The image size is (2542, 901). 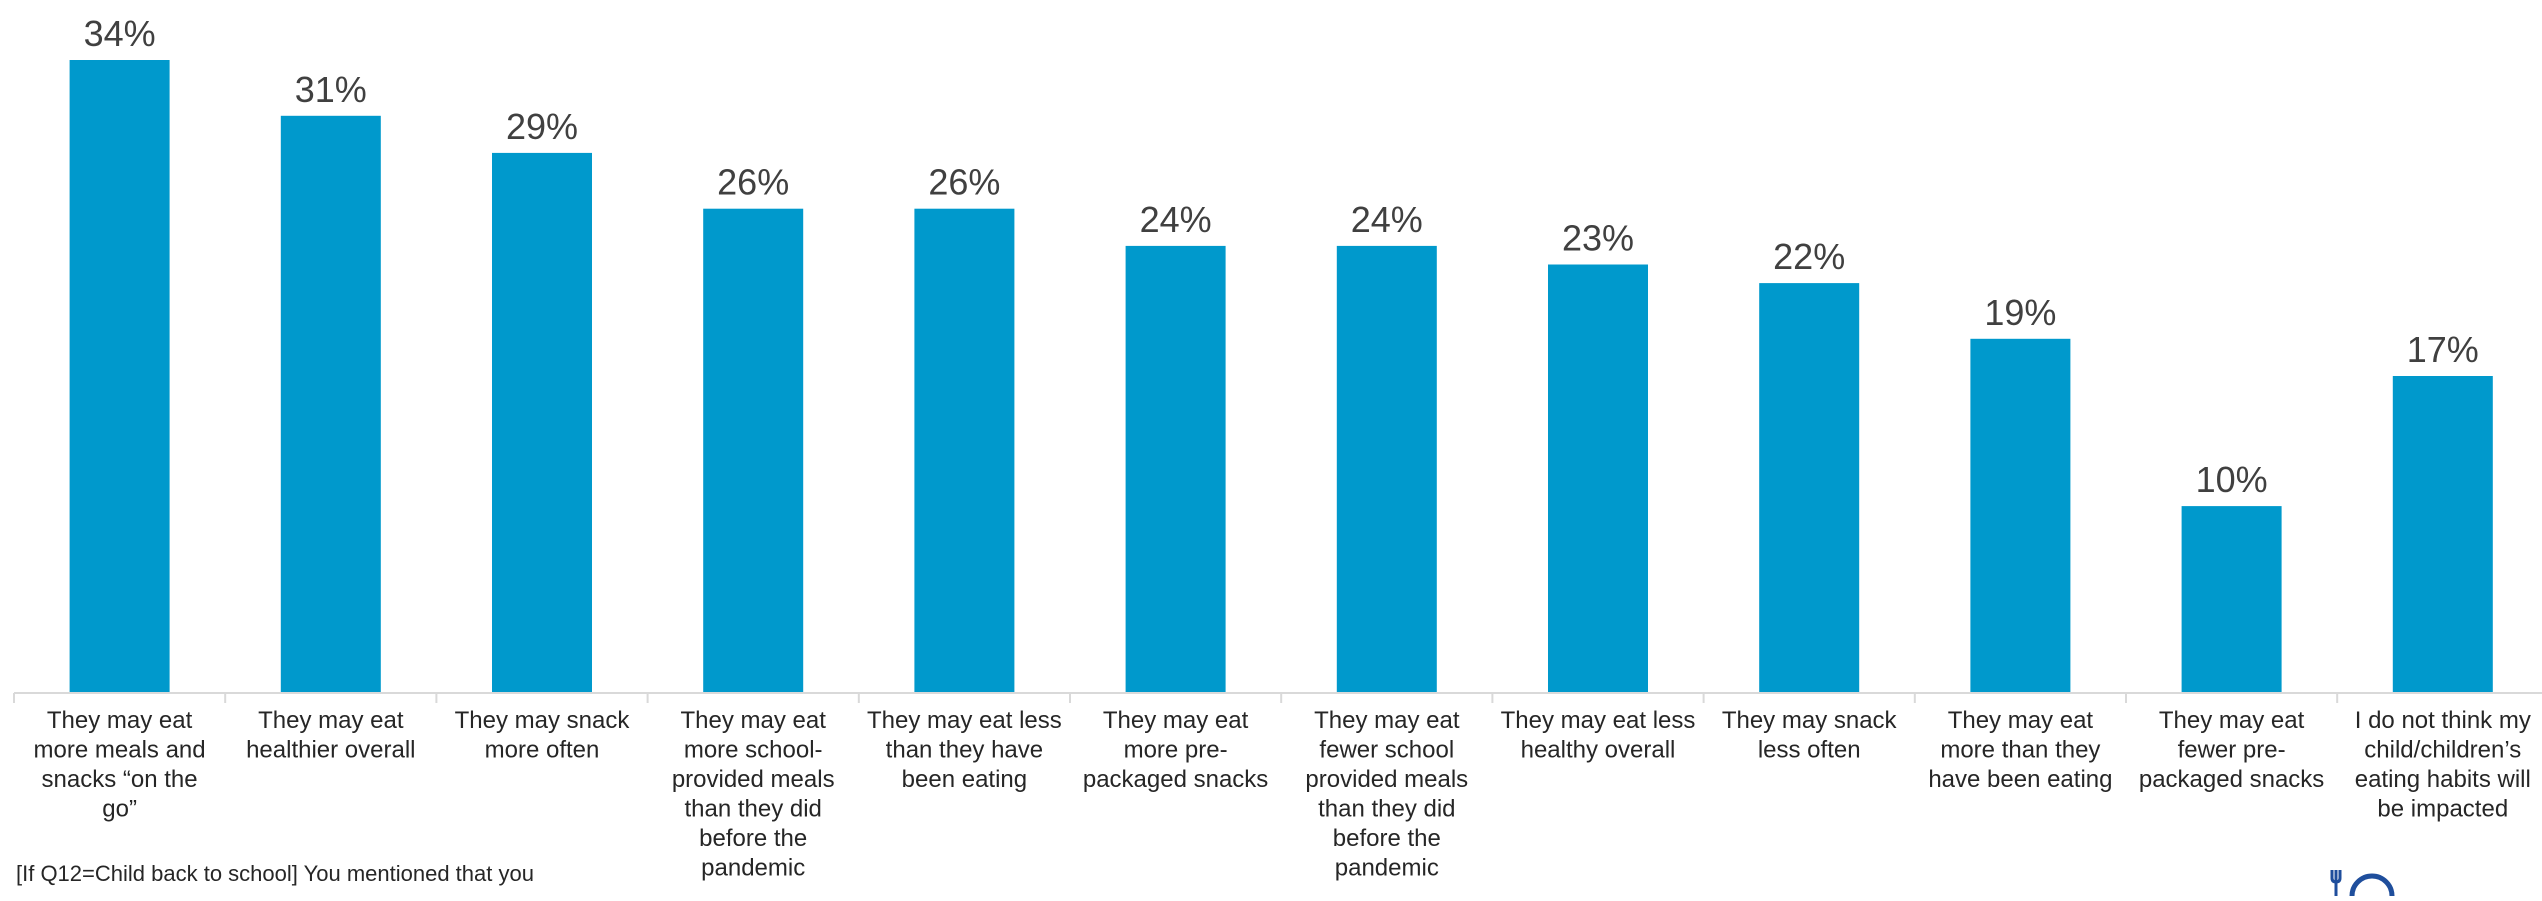 I want to click on value-label: 22%, so click(x=1809, y=256).